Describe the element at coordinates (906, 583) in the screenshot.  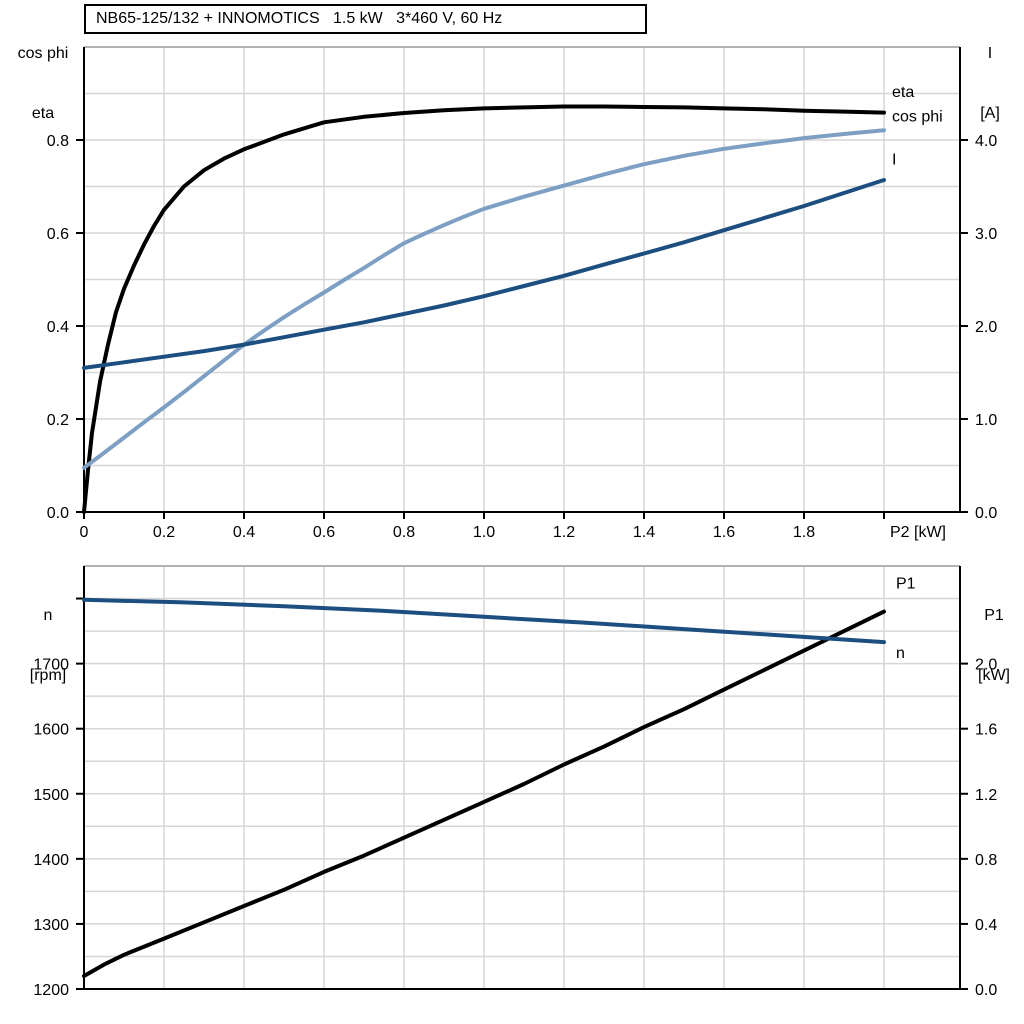
I see `P1-curve-label: P1` at that location.